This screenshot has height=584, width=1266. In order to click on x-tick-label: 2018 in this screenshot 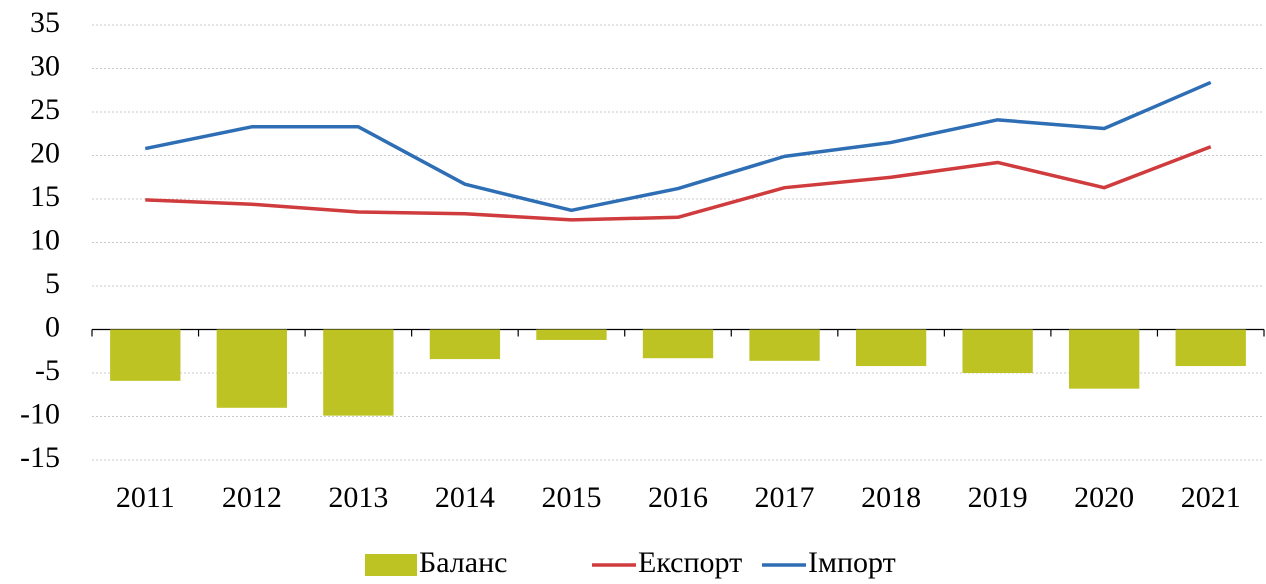, I will do `click(891, 497)`.